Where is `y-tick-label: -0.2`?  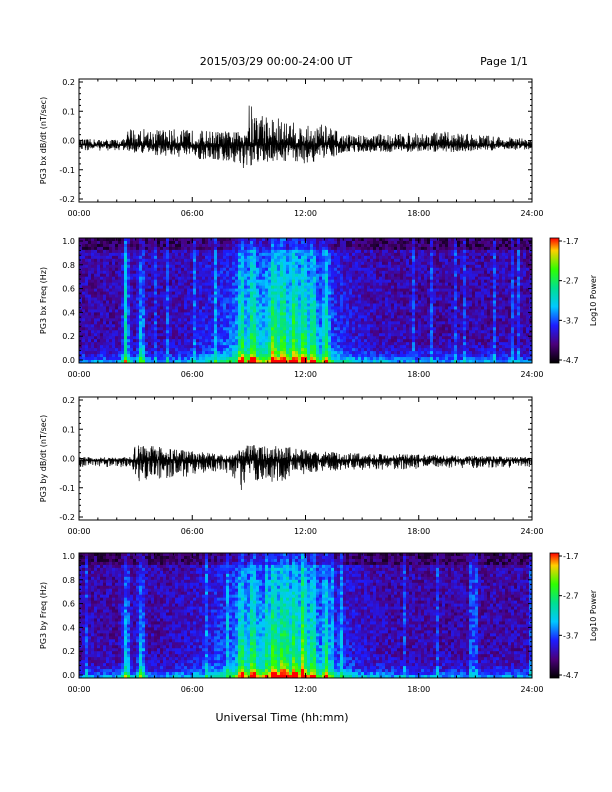
y-tick-label: -0.2 is located at coordinates (67, 199).